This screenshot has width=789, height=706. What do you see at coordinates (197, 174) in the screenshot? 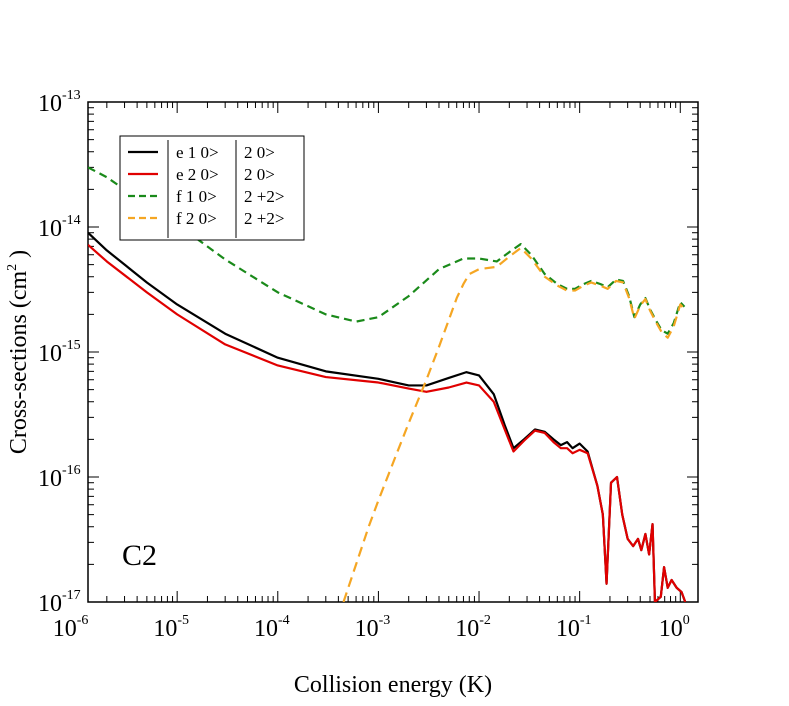
I see `legend-label-2: e 2 0>` at bounding box center [197, 174].